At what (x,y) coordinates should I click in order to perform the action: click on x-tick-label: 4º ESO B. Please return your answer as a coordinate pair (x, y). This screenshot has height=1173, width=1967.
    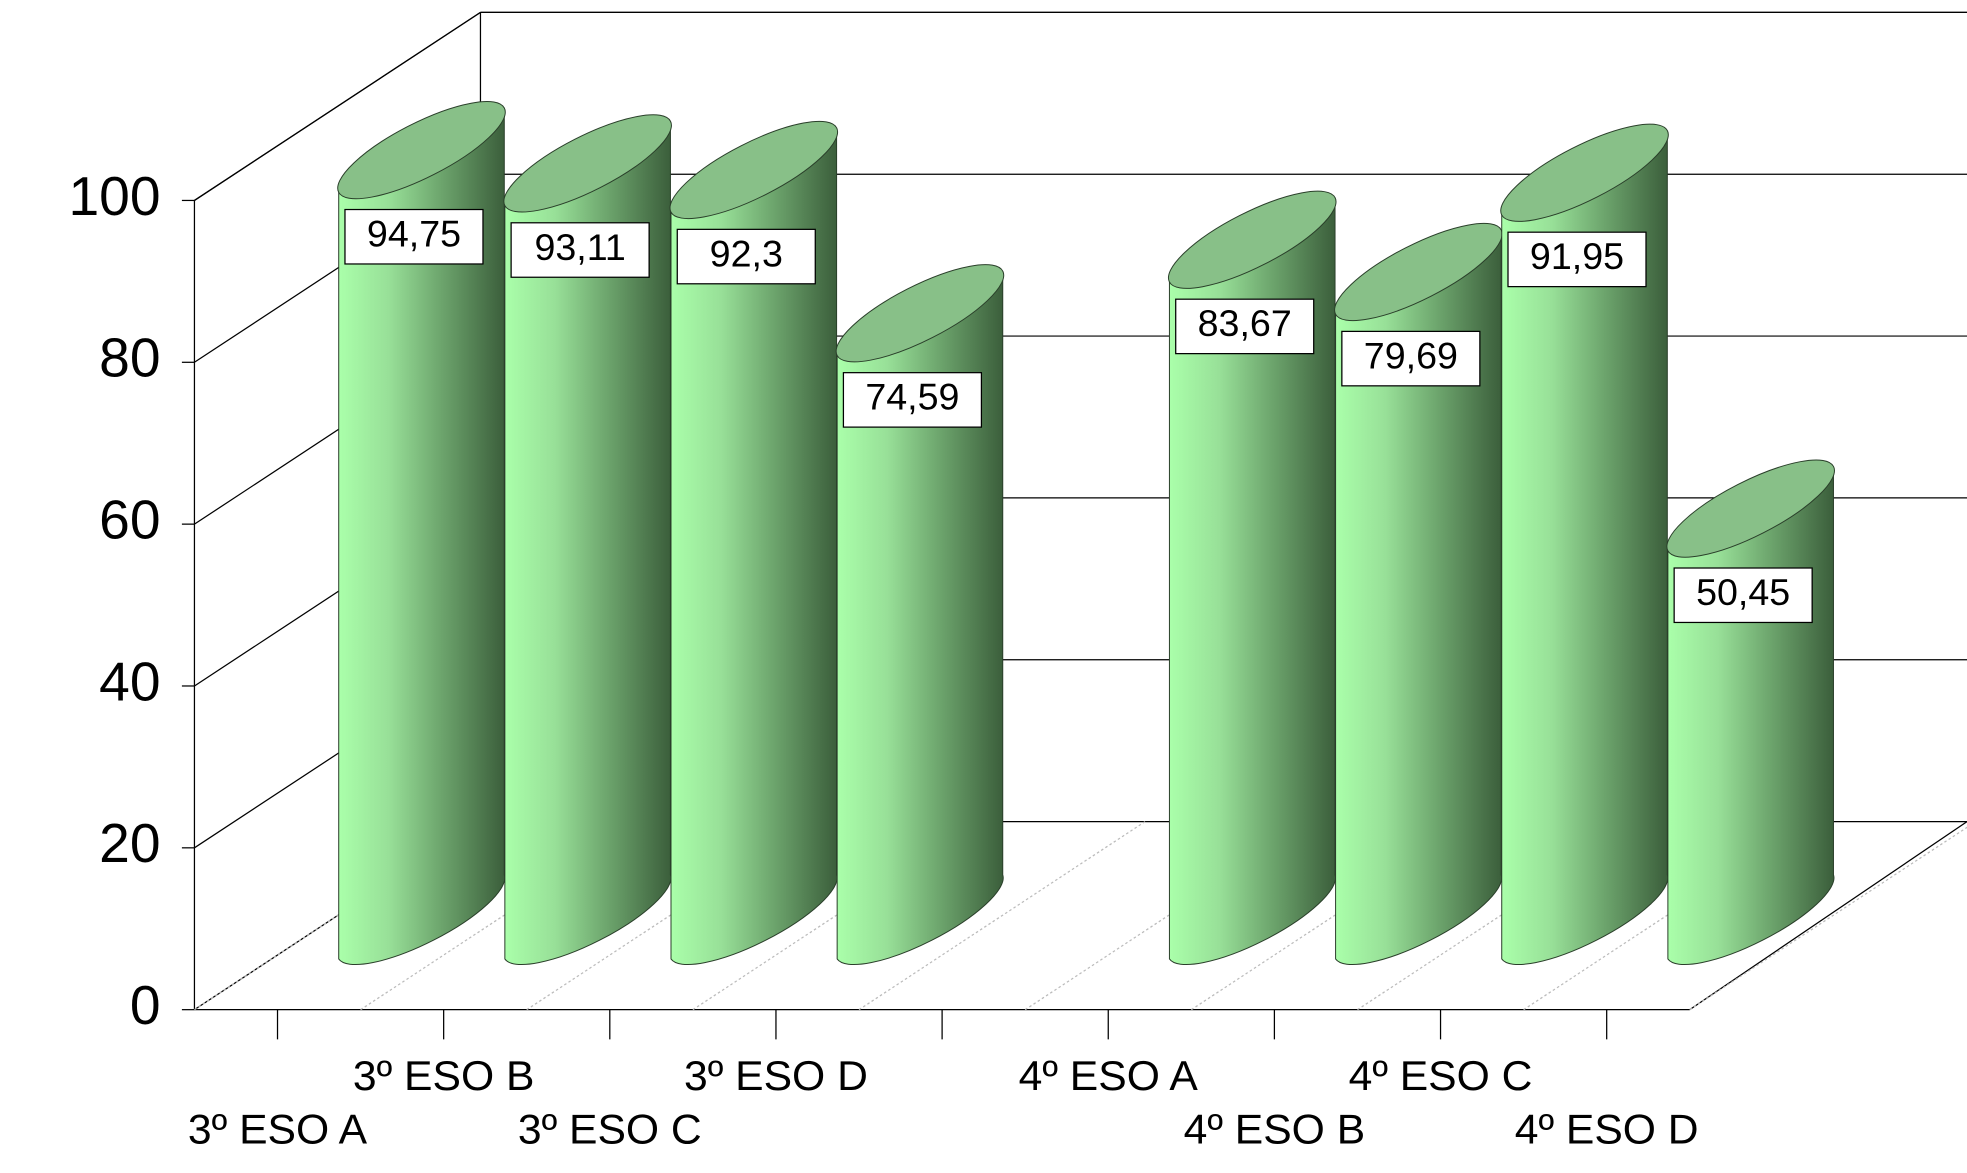
    Looking at the image, I should click on (1275, 1129).